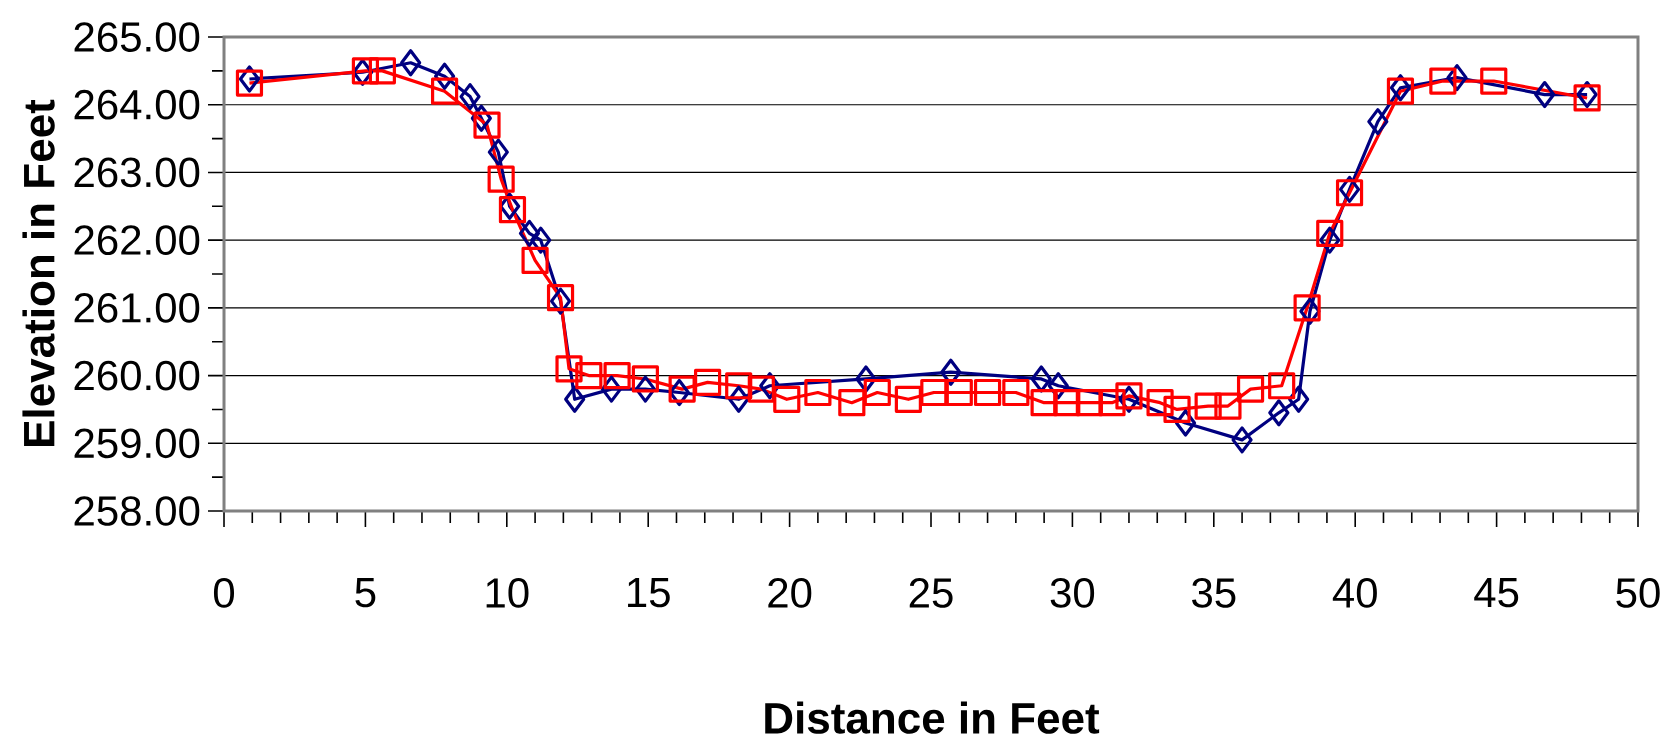 The width and height of the screenshot is (1669, 751). Describe the element at coordinates (137, 240) in the screenshot. I see `y-tick-label: 262.00` at that location.